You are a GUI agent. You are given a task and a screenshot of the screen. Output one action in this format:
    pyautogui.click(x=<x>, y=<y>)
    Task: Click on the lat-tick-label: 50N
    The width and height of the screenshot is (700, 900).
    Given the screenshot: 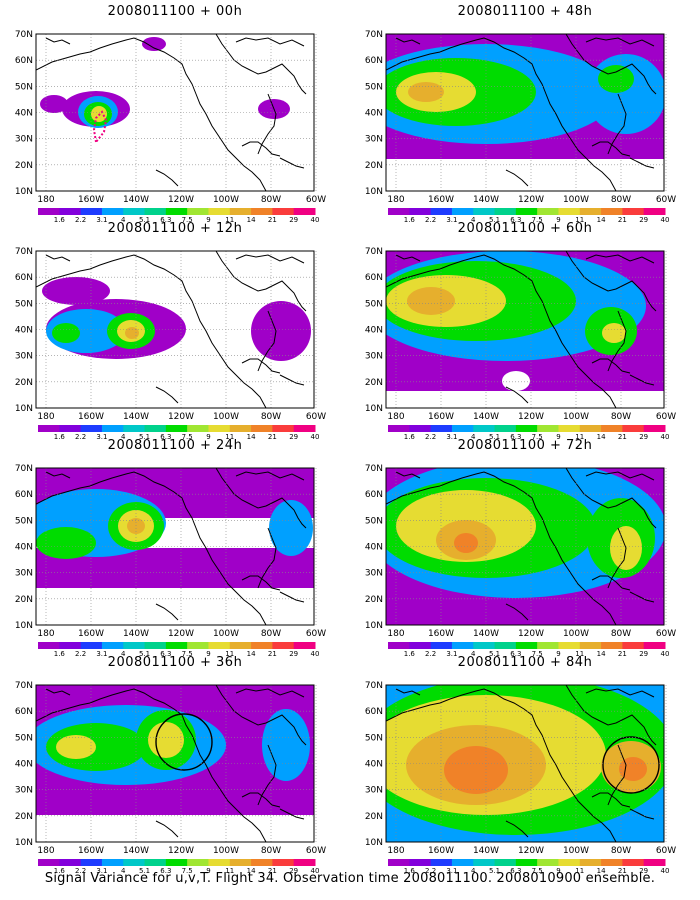 What is the action you would take?
    pyautogui.click(x=24, y=304)
    